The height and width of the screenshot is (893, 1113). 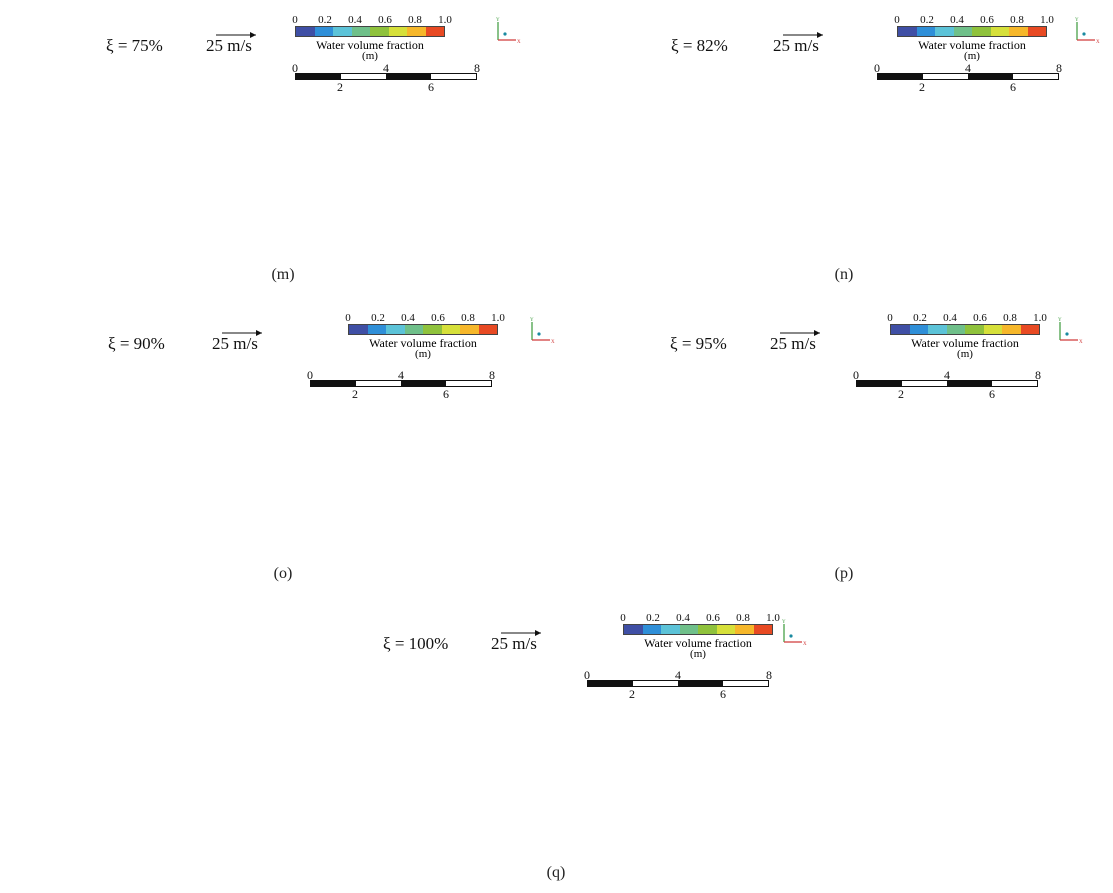 What do you see at coordinates (283, 573) in the screenshot?
I see `caption-o: (o)` at bounding box center [283, 573].